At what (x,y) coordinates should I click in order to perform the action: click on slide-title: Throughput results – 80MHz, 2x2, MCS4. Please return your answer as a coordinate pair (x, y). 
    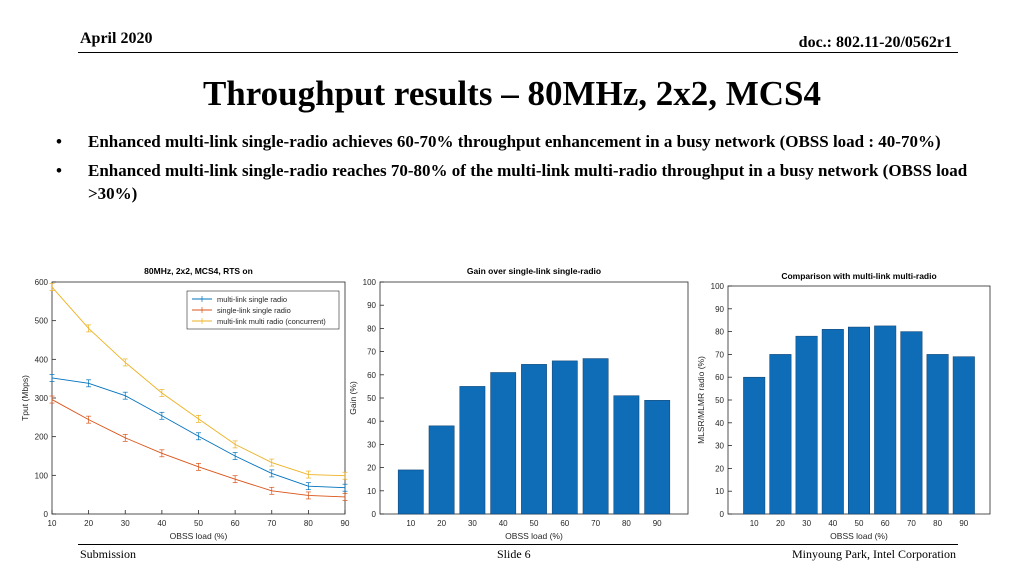
    Looking at the image, I should click on (512, 93).